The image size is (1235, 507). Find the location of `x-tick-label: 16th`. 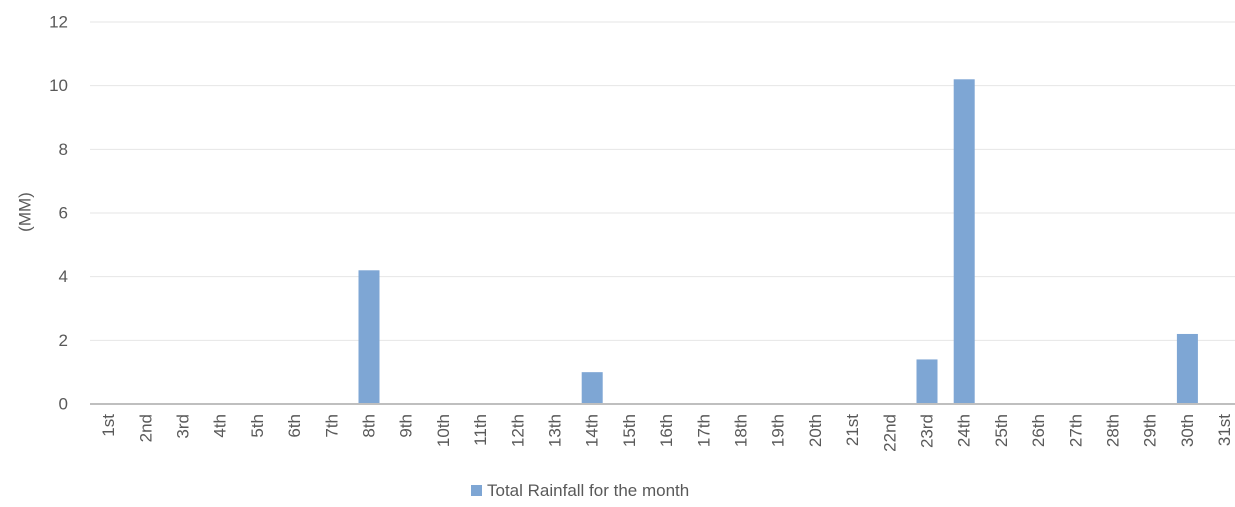

x-tick-label: 16th is located at coordinates (666, 430).